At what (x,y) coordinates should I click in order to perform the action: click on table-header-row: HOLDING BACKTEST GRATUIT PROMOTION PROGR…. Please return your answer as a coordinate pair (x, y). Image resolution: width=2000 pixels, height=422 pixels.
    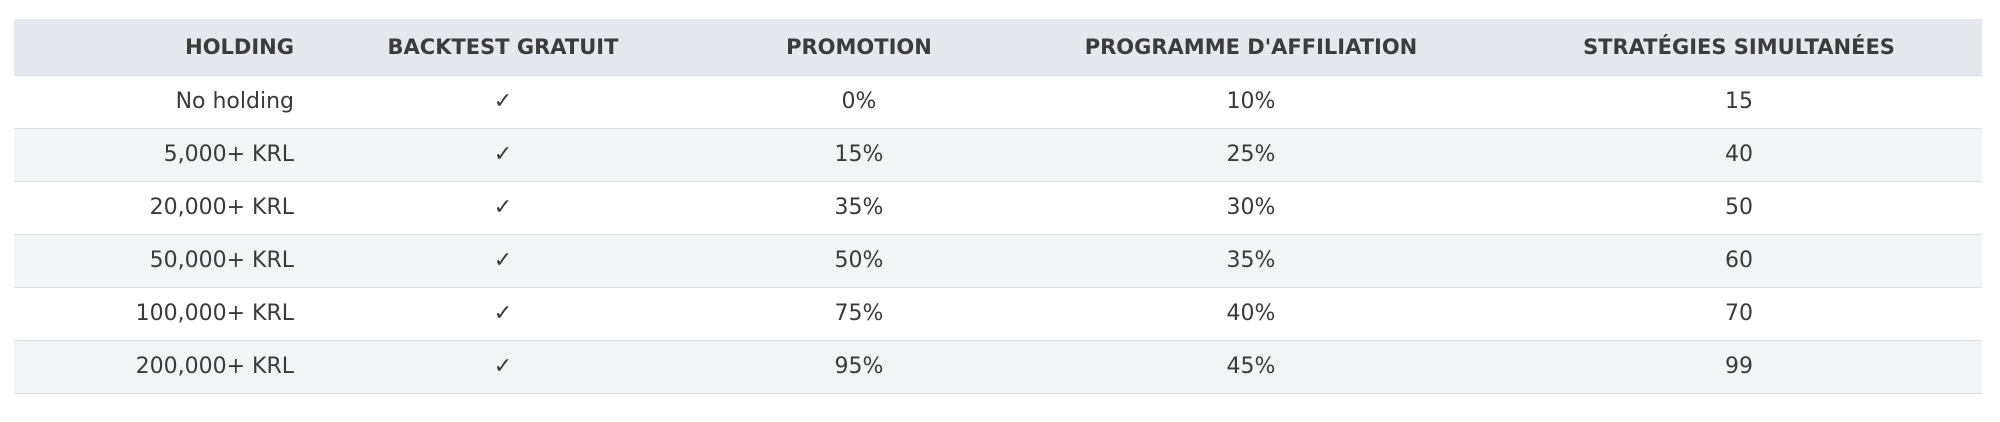
    Looking at the image, I should click on (998, 47).